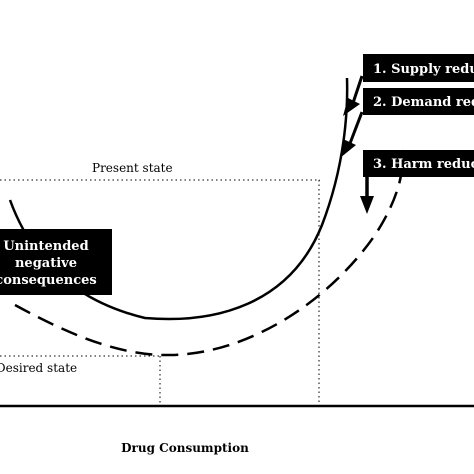  What do you see at coordinates (46, 263) in the screenshot?
I see `unintended-line-2: negative` at bounding box center [46, 263].